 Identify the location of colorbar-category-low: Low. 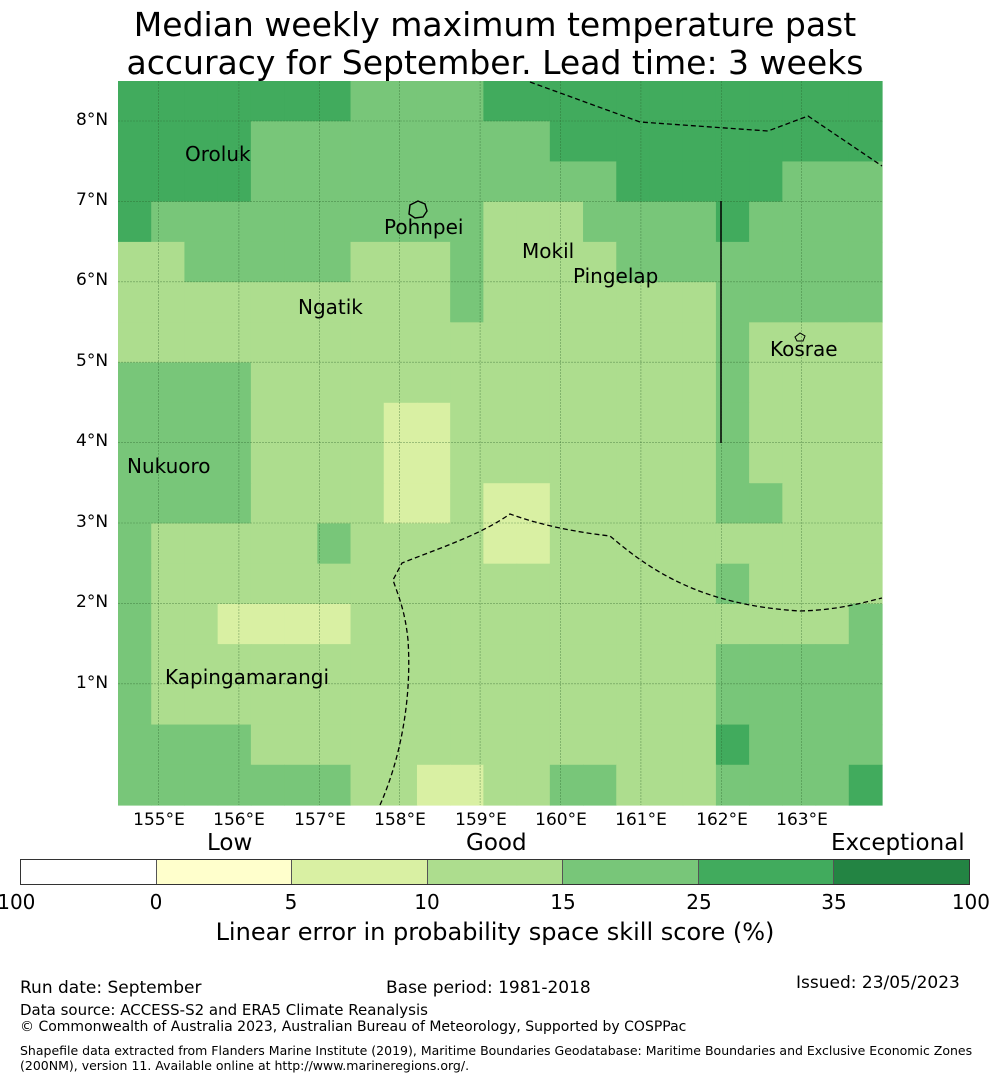
(230, 843).